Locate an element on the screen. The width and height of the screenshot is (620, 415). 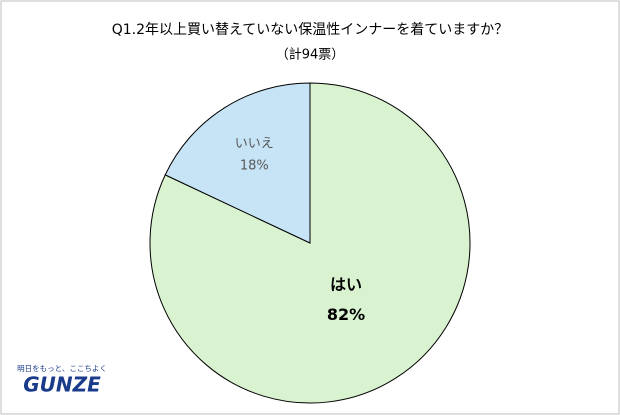
chart-title: Q1.2年以上買い替えていない保温性インナーを着ていますか？ is located at coordinates (310, 30).